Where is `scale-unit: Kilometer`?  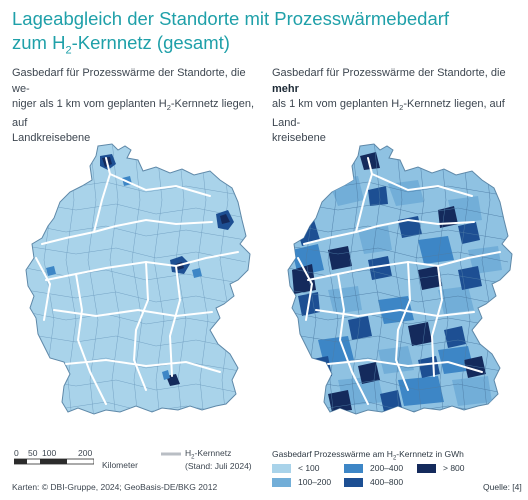 scale-unit: Kilometer is located at coordinates (120, 465).